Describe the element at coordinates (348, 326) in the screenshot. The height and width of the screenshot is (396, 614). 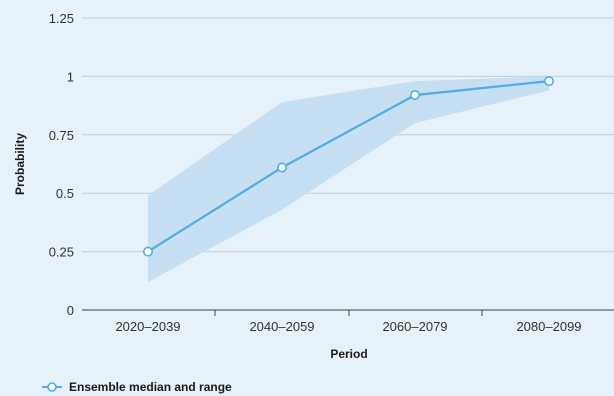
I see `x-tick-labels: 2020–2039 2040–2059 2060–2079 2080–2099` at that location.